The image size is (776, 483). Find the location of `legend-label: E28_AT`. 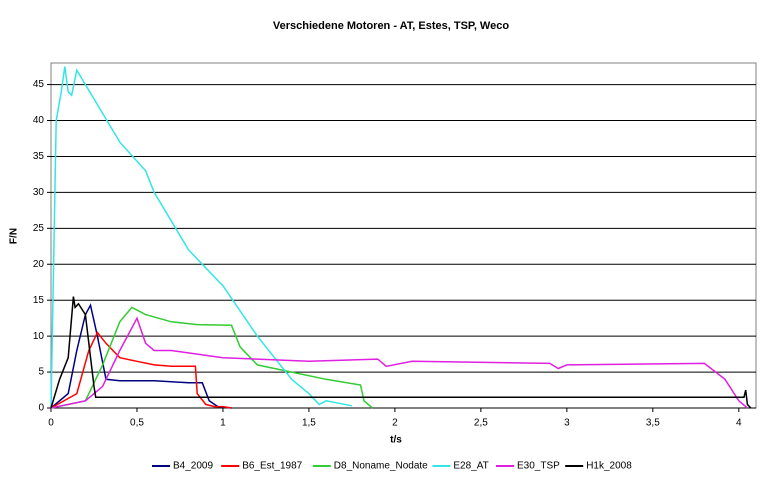

legend-label: E28_AT is located at coordinates (470, 466).